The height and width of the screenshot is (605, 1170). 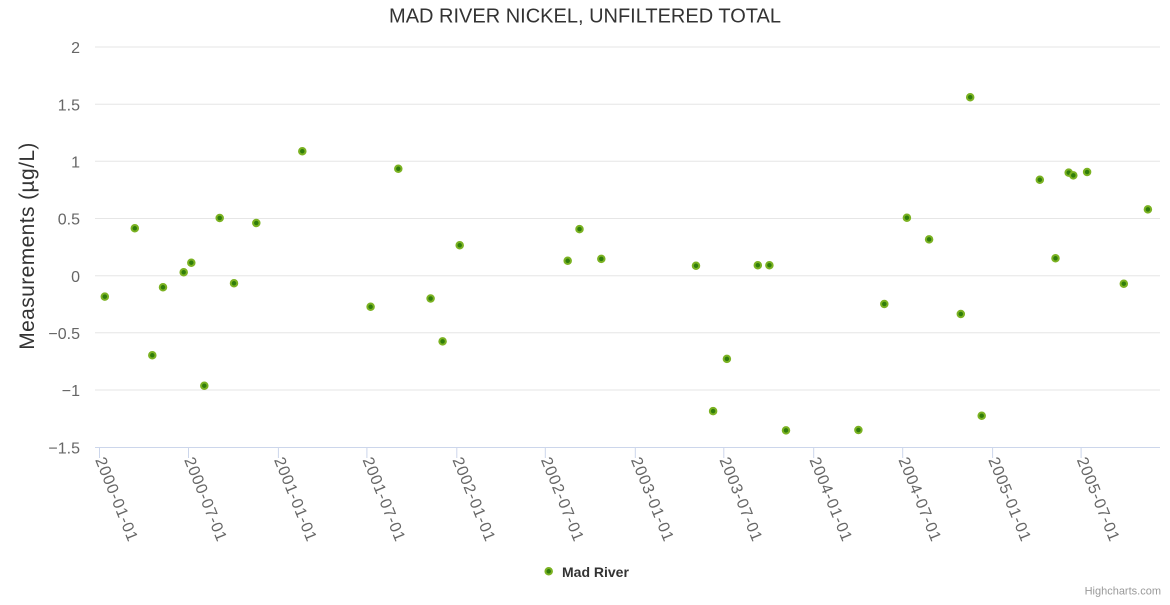 I want to click on svg-text: 0, so click(x=75, y=277).